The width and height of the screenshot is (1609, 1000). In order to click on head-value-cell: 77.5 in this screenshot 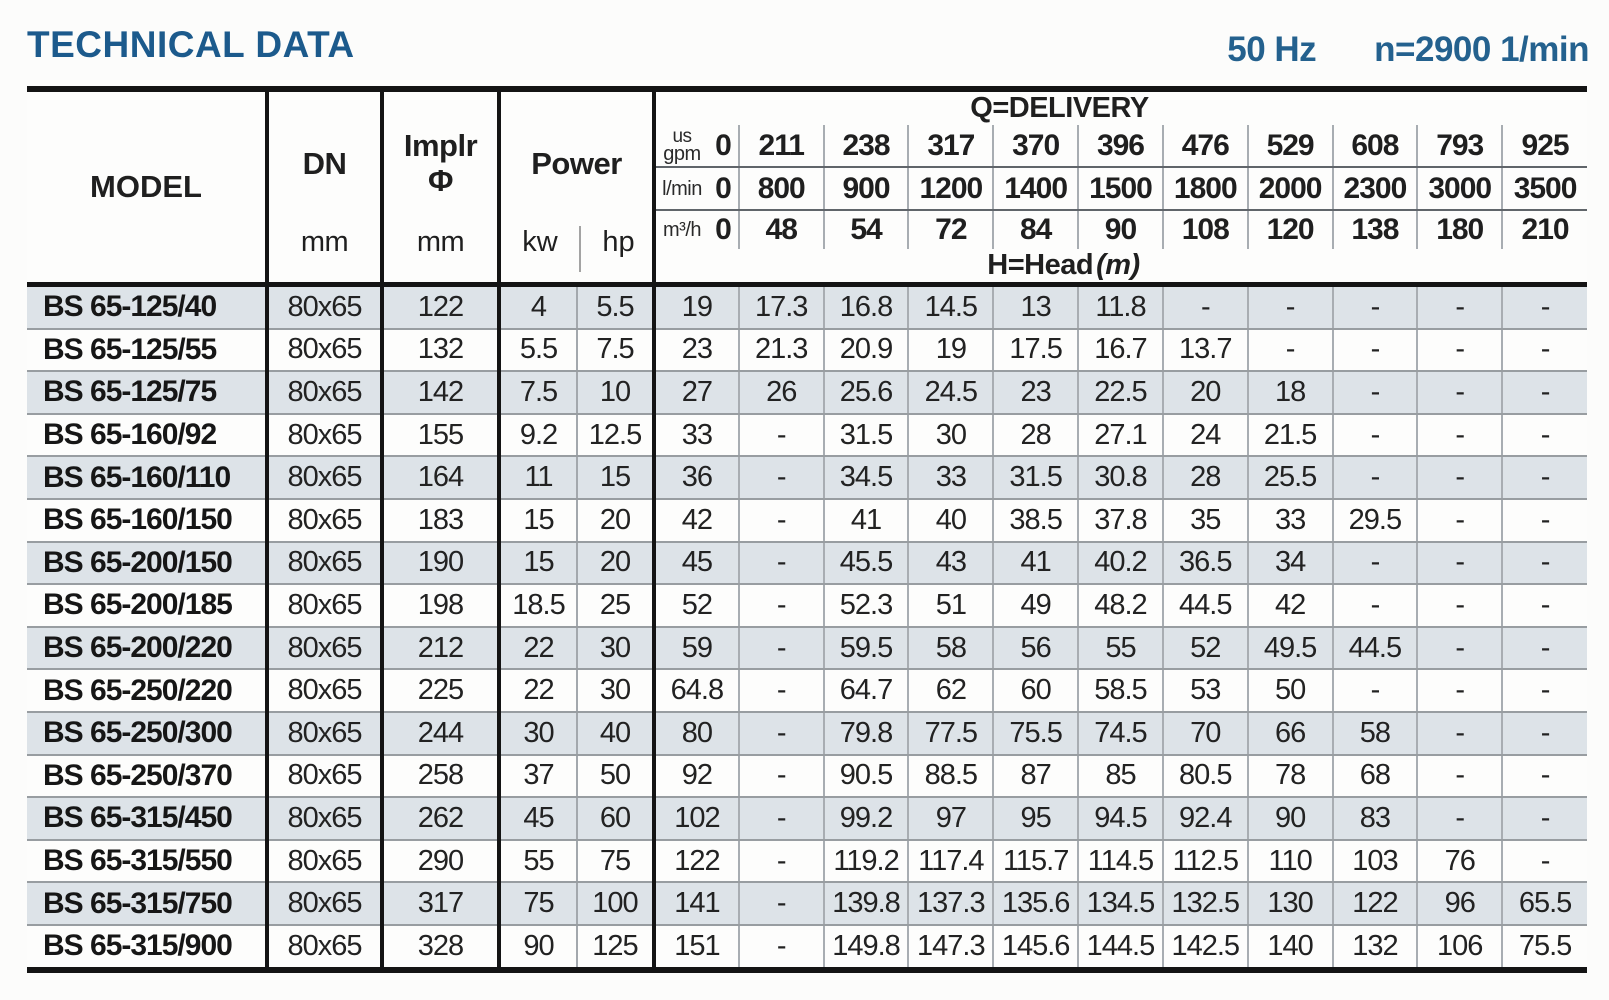, I will do `click(950, 733)`.